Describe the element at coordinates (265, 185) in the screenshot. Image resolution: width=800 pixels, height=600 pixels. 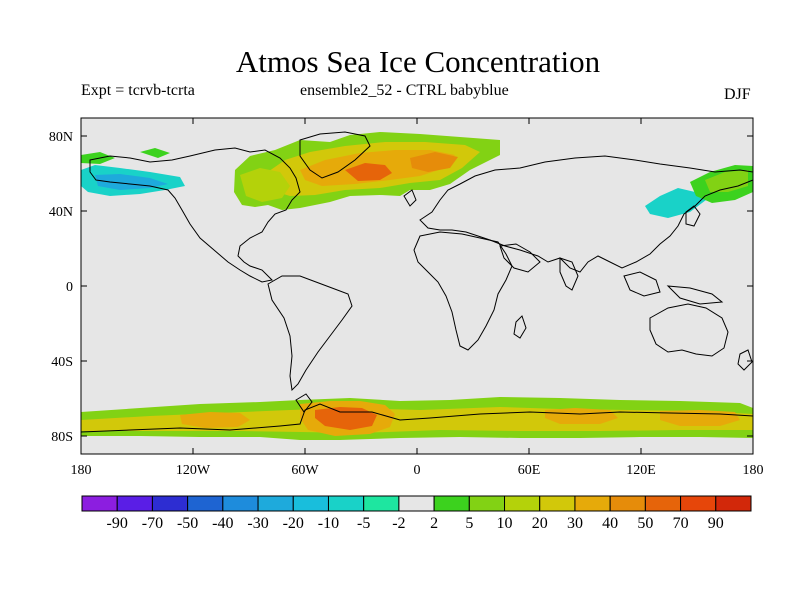
I see `hudson-bay-patch` at that location.